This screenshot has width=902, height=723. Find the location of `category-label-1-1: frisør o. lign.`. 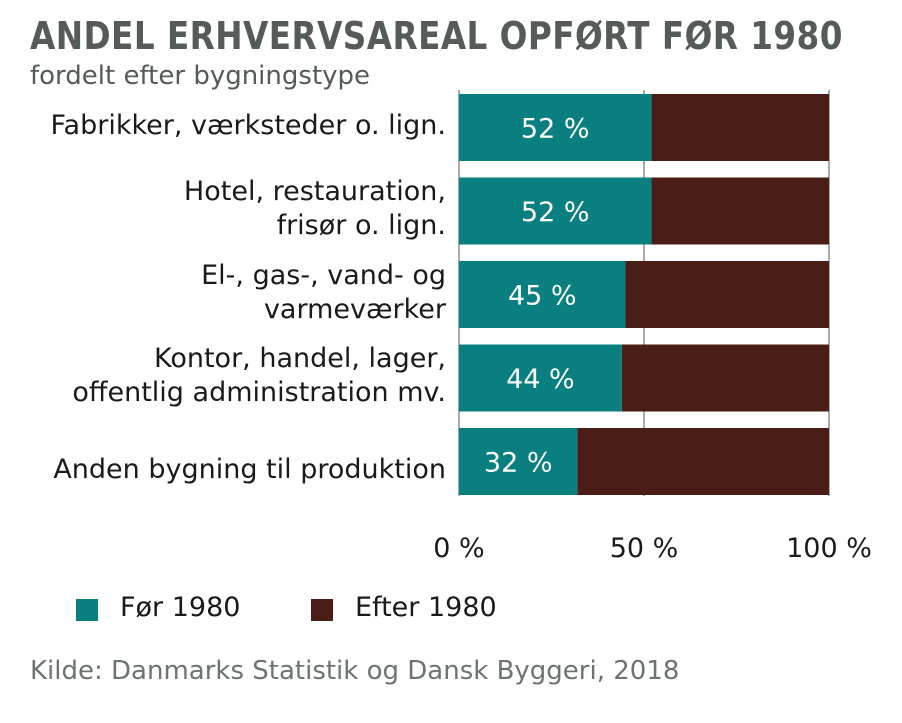

category-label-1-1: frisør o. lign. is located at coordinates (361, 225).